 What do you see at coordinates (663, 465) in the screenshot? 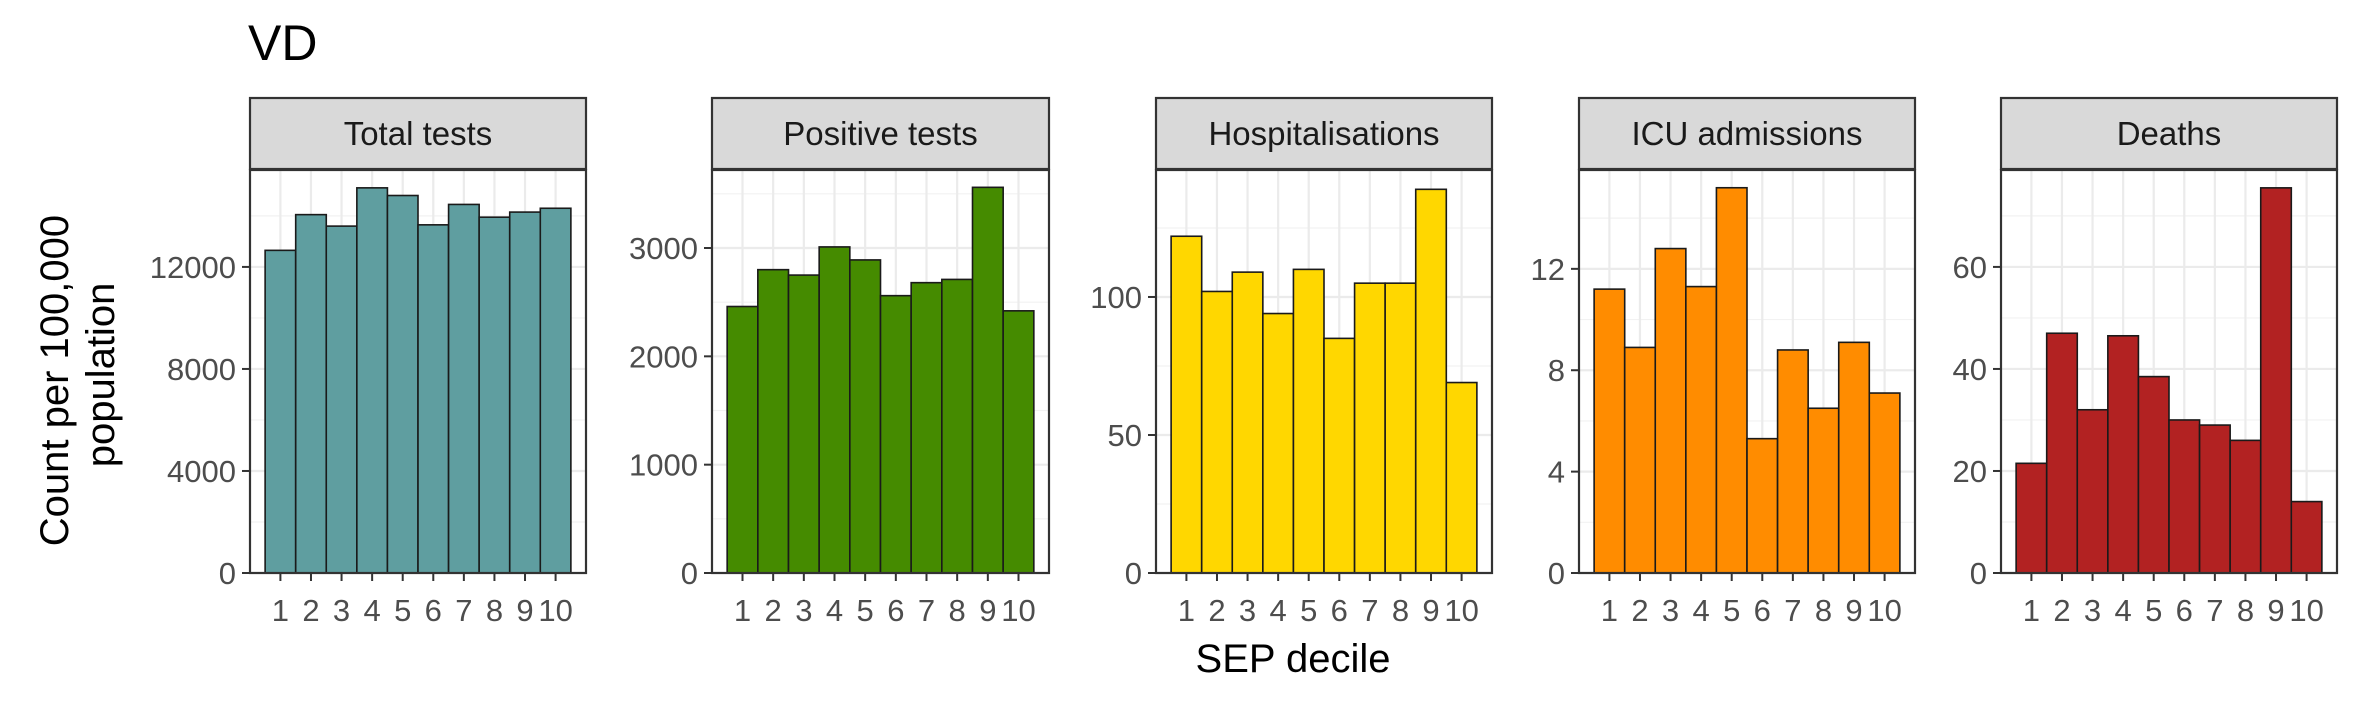
I see `y-tick-label: 1000` at bounding box center [663, 465].